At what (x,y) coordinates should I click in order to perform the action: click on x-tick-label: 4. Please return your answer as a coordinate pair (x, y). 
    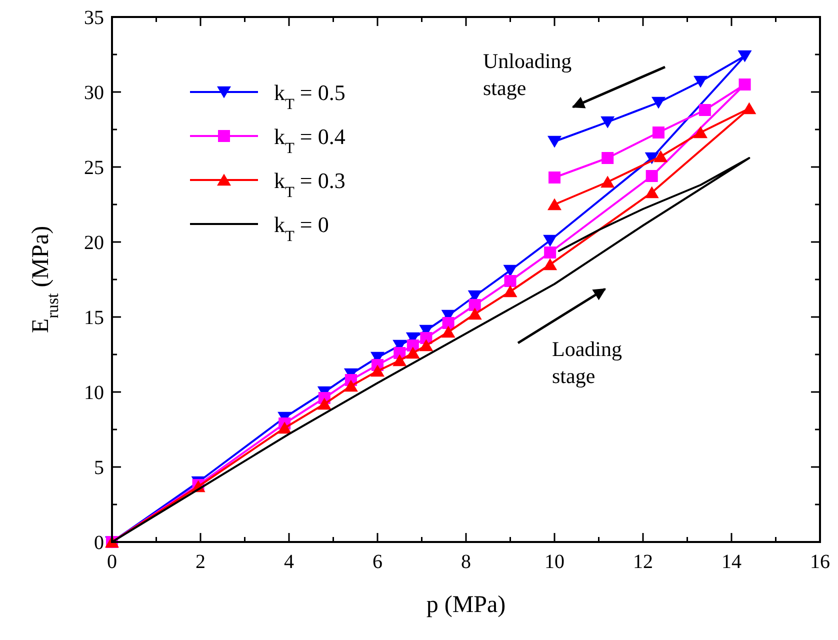
    Looking at the image, I should click on (289, 562).